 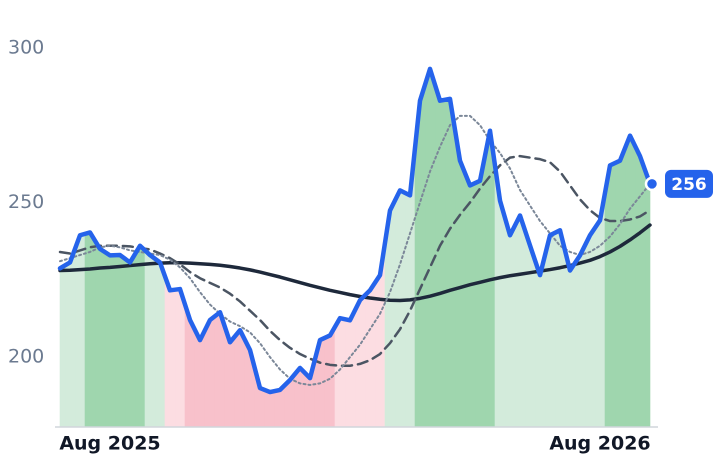 What do you see at coordinates (26, 357) in the screenshot?
I see `y-tick-label: 200` at bounding box center [26, 357].